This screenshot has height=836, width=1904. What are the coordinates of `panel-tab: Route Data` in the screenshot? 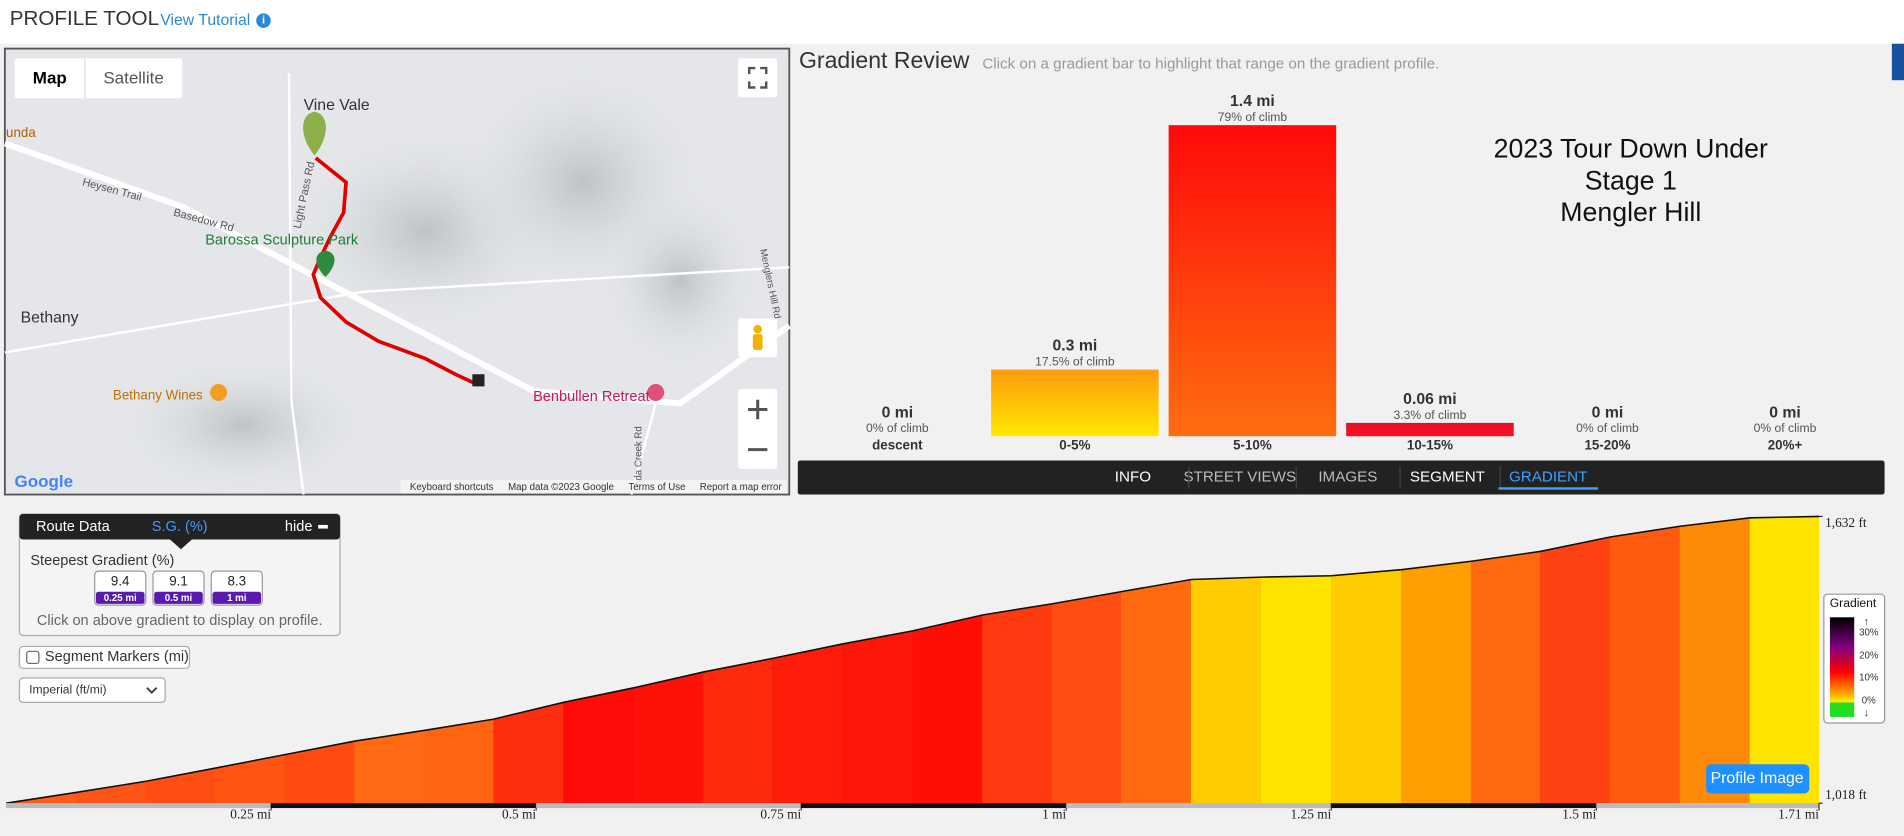 It's located at (73, 527).